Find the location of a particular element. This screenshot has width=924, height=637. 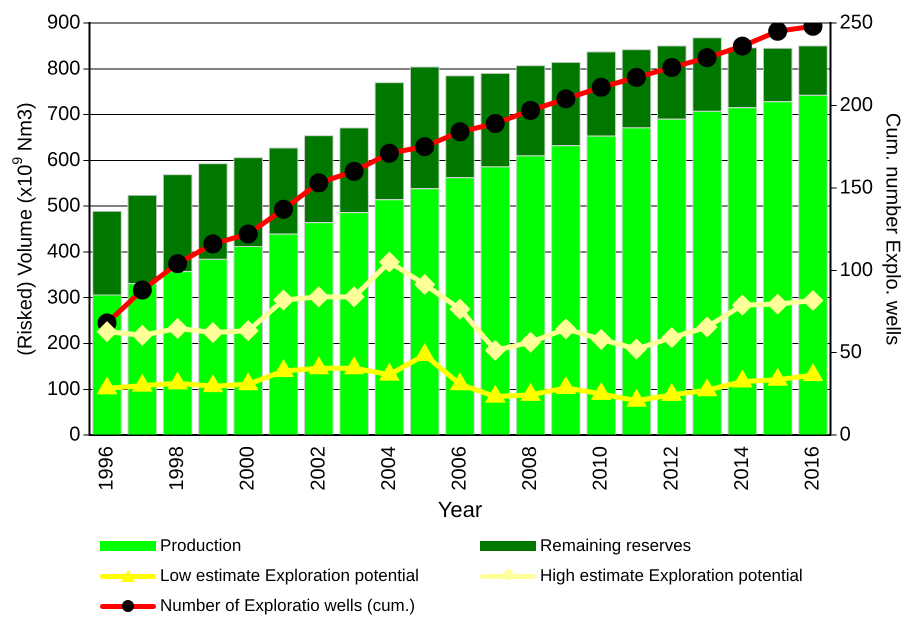

y2-tick-label: 250 is located at coordinates (857, 23).